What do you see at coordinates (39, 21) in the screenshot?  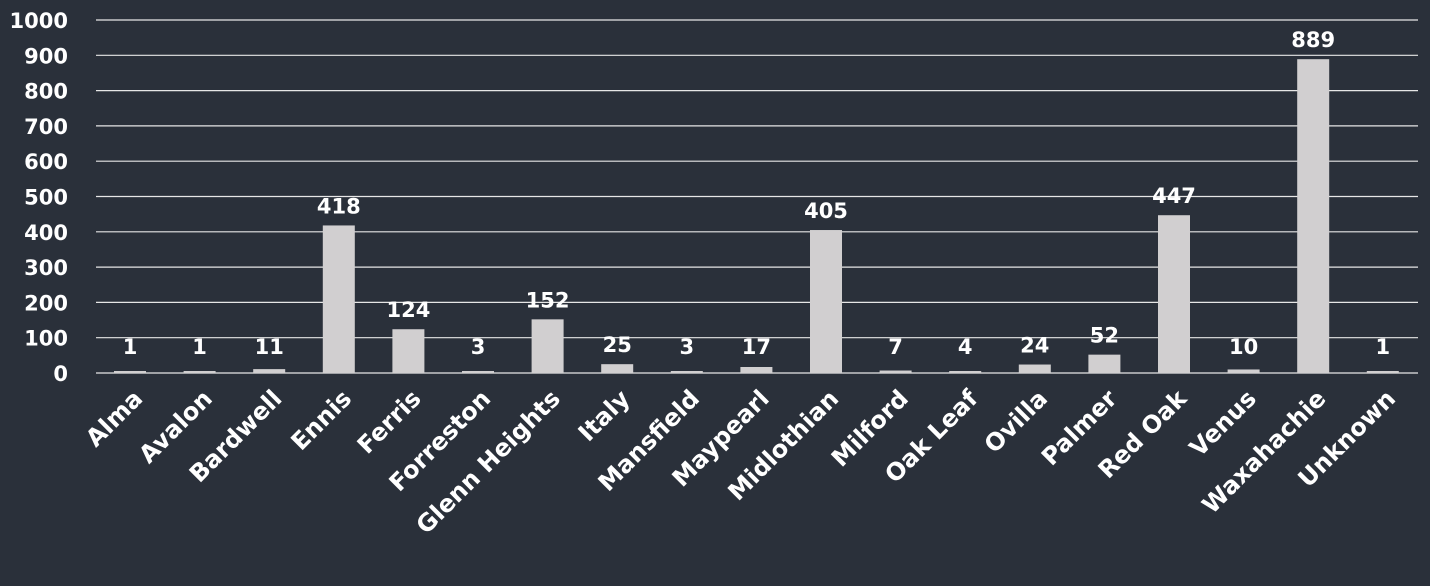 I see `y-tick-label: 1000` at bounding box center [39, 21].